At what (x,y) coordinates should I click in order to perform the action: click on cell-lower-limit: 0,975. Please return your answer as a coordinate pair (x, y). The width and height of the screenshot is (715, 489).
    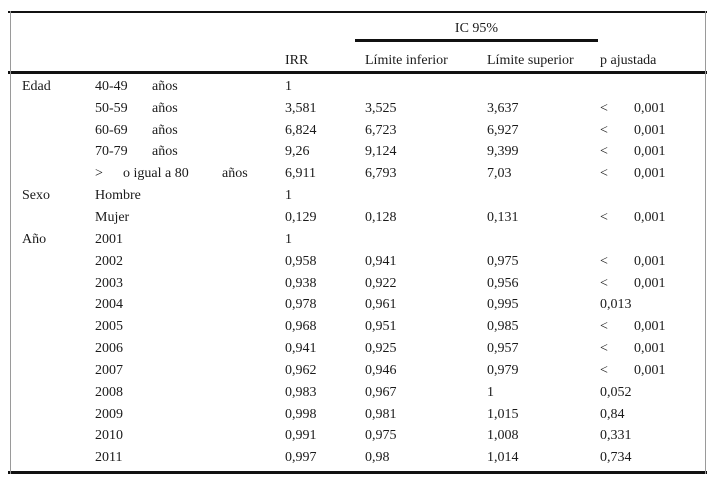
    Looking at the image, I should click on (381, 436).